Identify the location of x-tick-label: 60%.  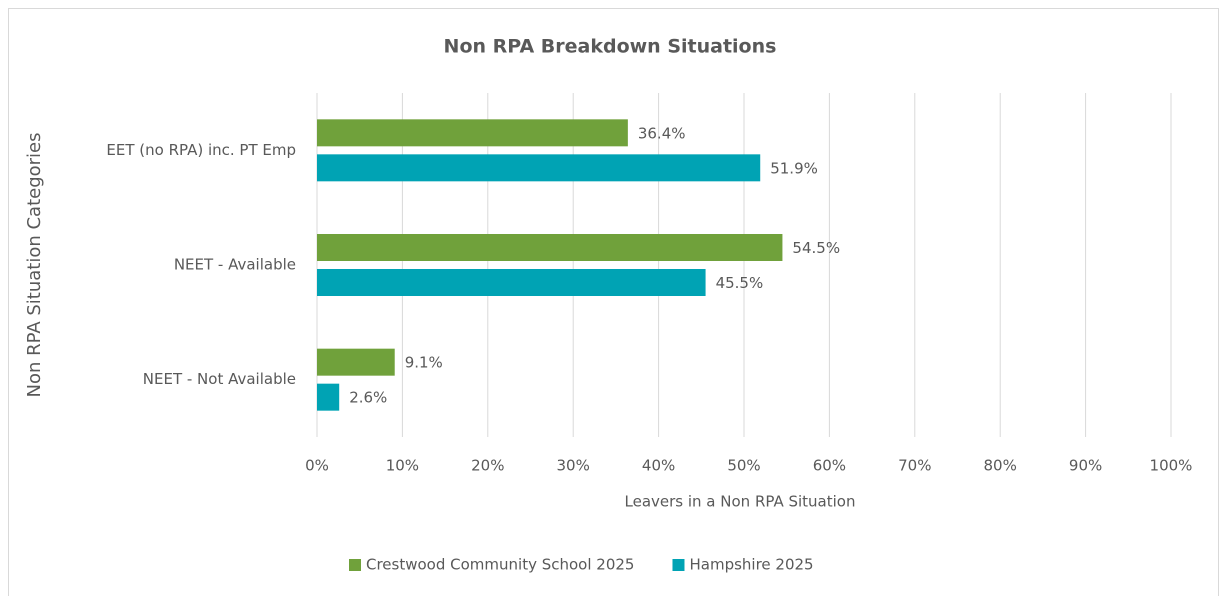
(829, 466).